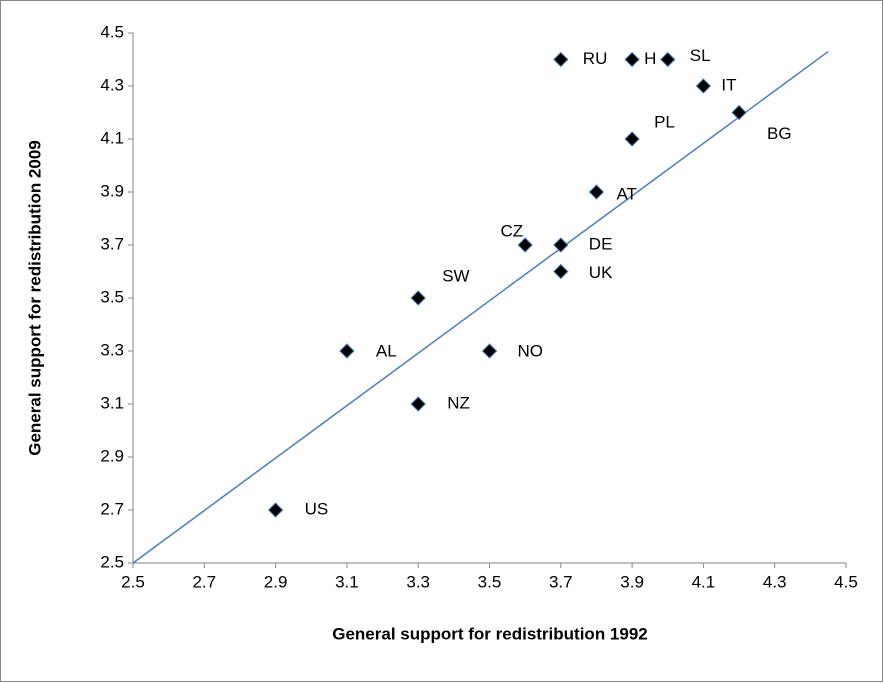  Describe the element at coordinates (561, 581) in the screenshot. I see `x-tick-label: 3.7` at that location.